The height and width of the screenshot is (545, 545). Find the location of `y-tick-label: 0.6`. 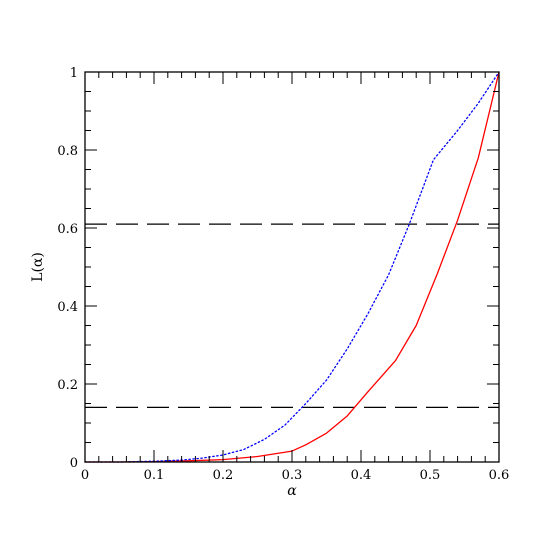

y-tick-label: 0.6 is located at coordinates (67, 229).